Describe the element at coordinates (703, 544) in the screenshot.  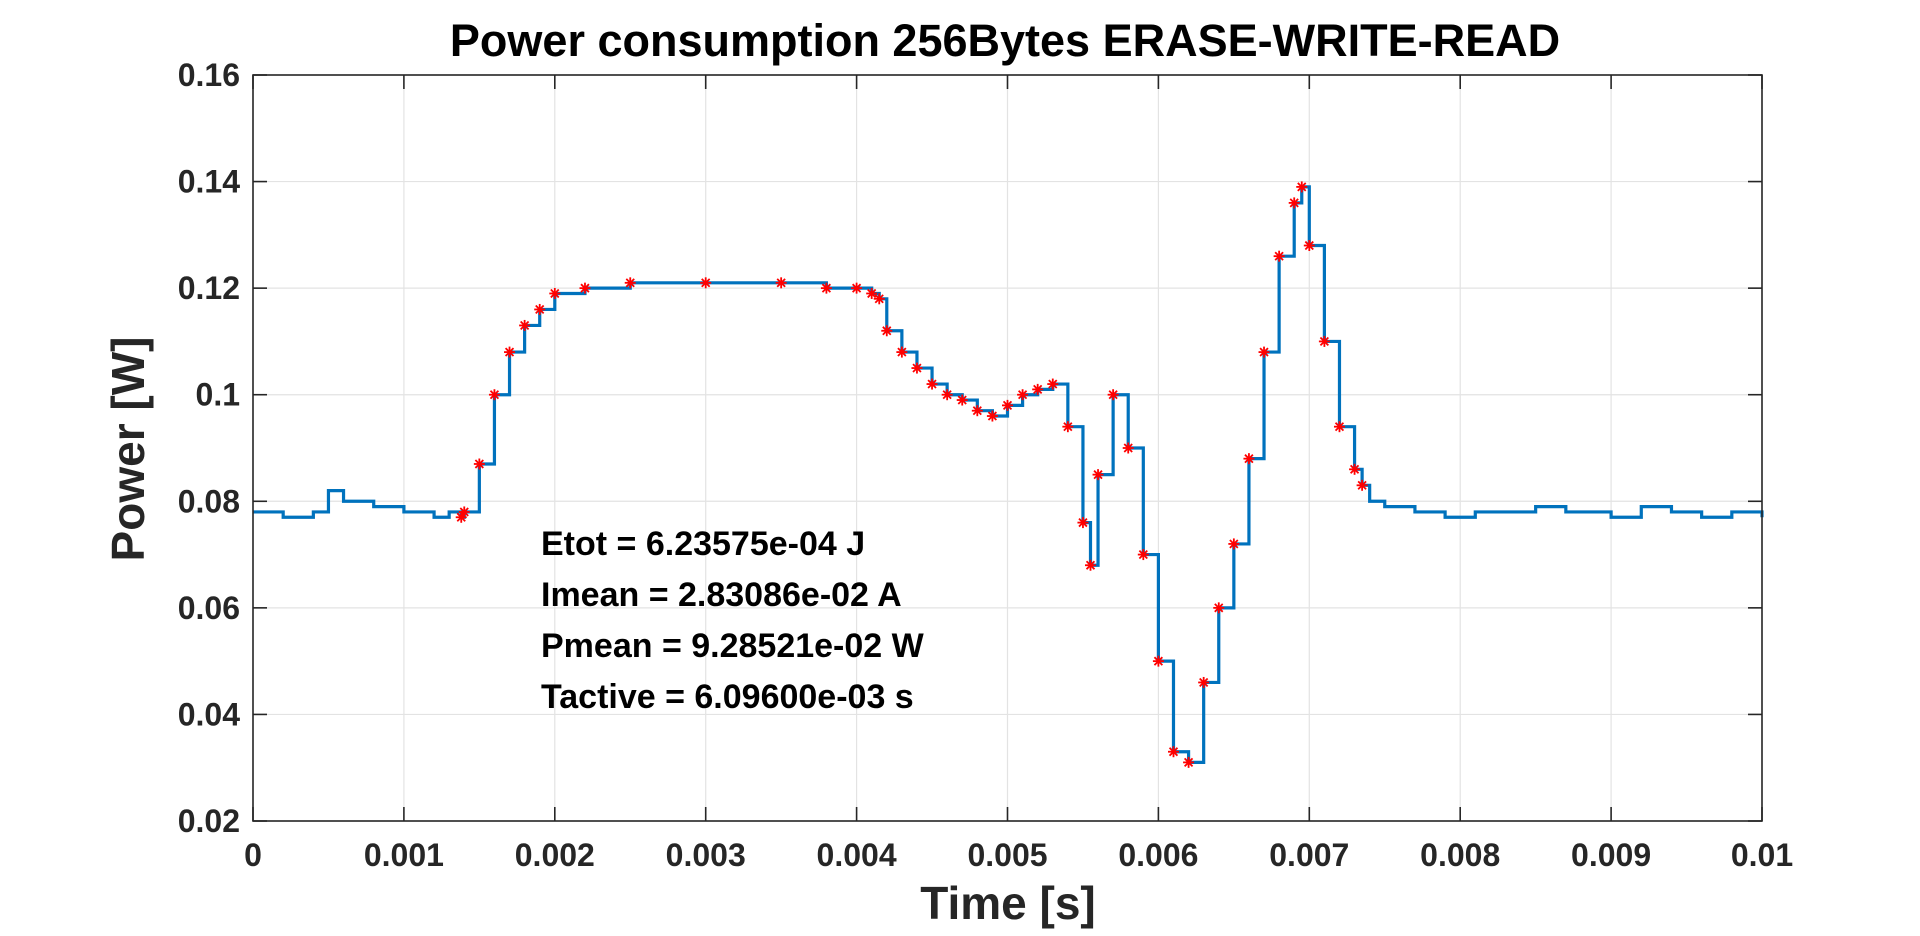
I see `annotation-etot: Etot = 6.23575e-04 J` at that location.